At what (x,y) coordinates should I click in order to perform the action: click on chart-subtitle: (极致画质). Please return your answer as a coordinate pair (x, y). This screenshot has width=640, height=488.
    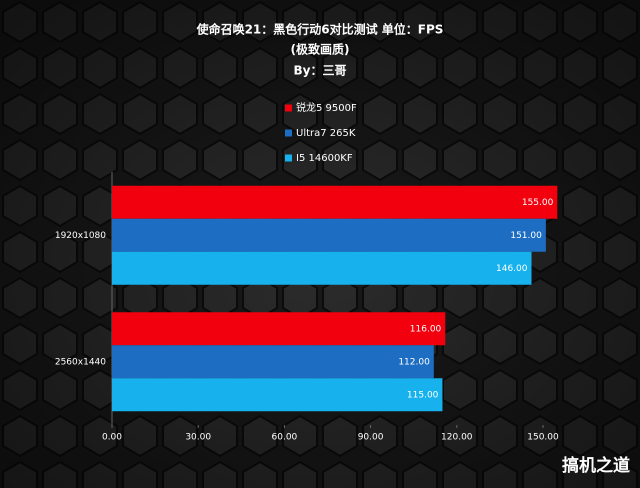
    Looking at the image, I should click on (320, 49).